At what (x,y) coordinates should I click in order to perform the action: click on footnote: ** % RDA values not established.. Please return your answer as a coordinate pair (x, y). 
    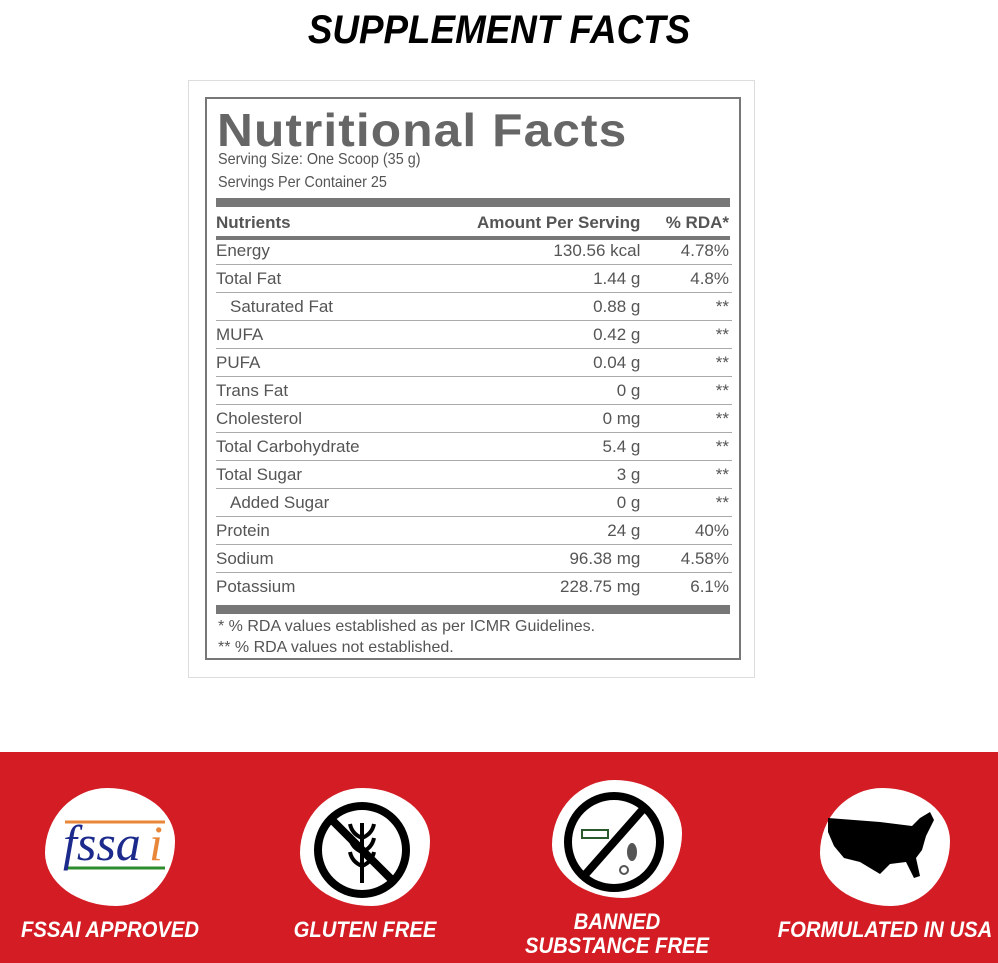
    Looking at the image, I should click on (336, 647).